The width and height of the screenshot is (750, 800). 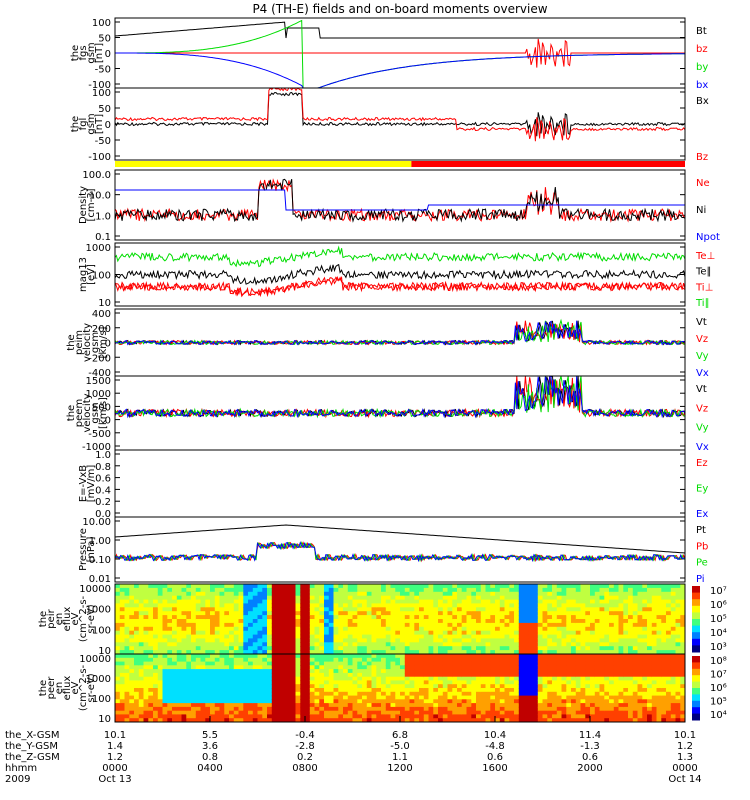 I want to click on legend-efield-2: Ex, so click(x=702, y=514).